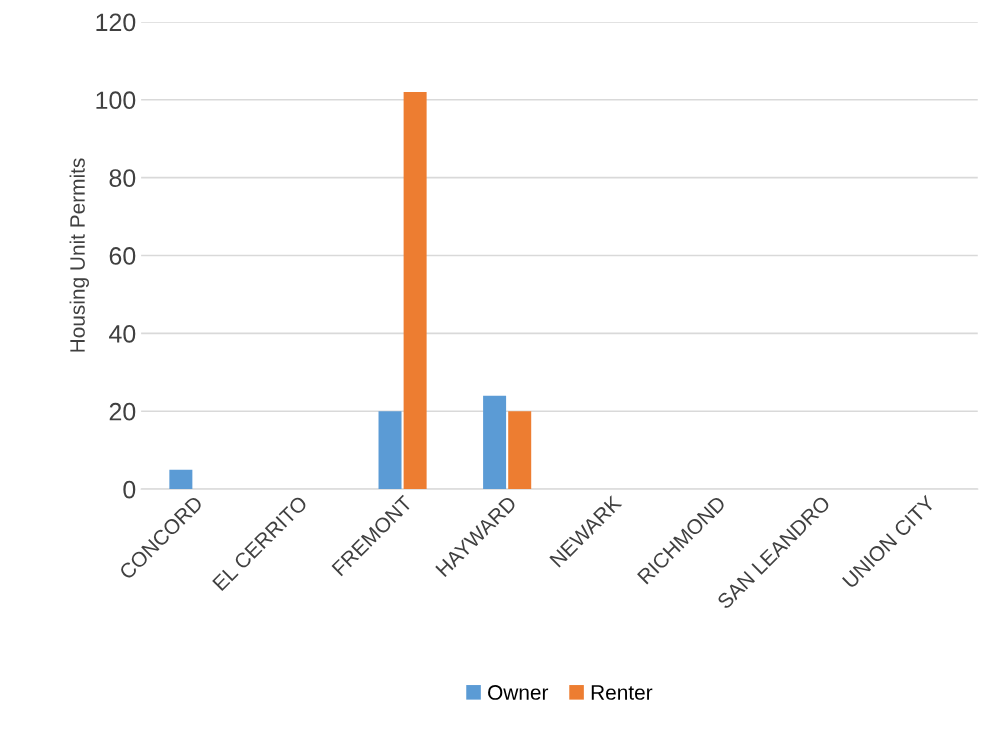  What do you see at coordinates (122, 256) in the screenshot?
I see `y-tick-label: 60` at bounding box center [122, 256].